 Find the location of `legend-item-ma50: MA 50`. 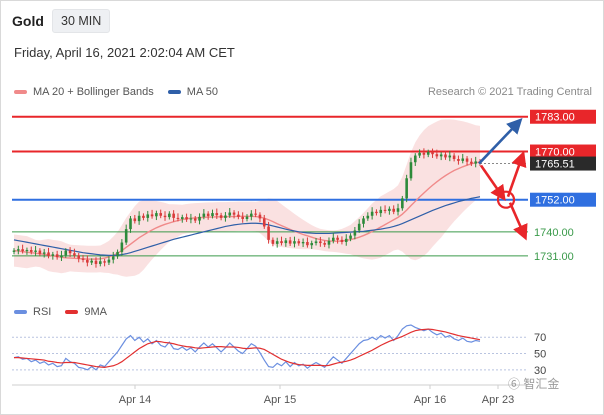

legend-item-ma50: MA 50 is located at coordinates (192, 92).